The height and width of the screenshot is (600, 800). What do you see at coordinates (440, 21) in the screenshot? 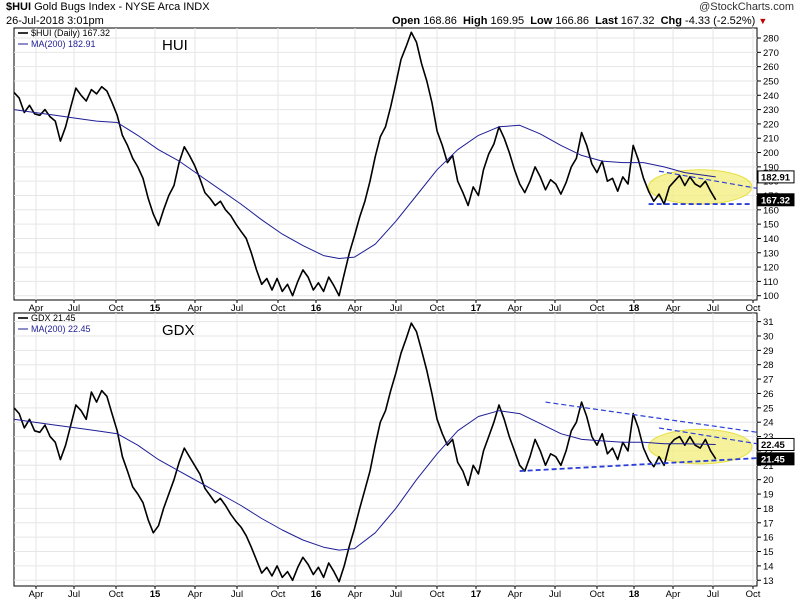
I see `open-value: 168.86` at bounding box center [440, 21].